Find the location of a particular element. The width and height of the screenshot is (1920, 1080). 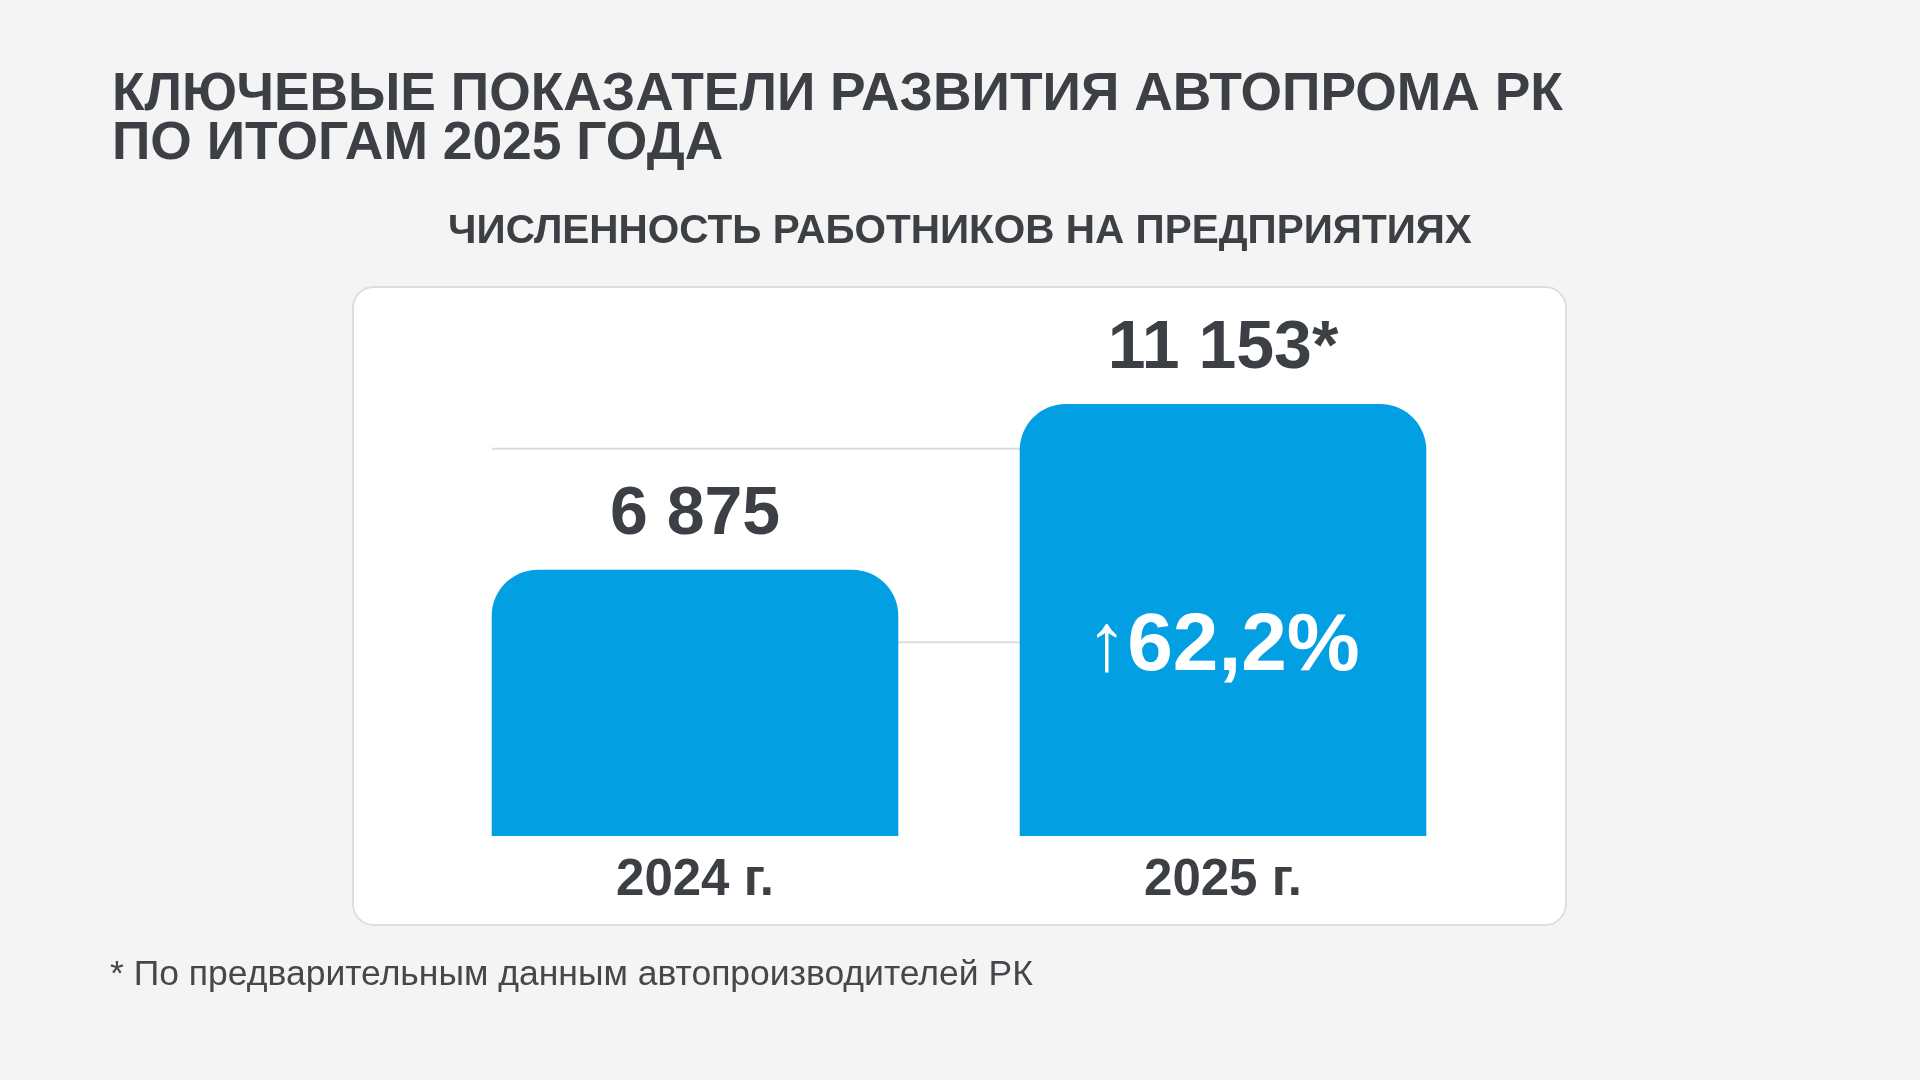

annotation: ↑62,2% is located at coordinates (1223, 642).